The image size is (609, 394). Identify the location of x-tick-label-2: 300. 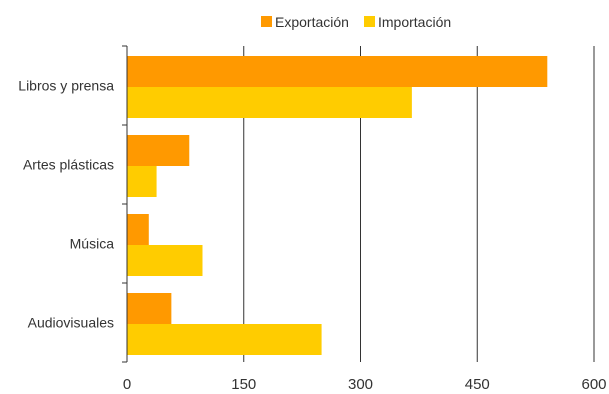
(360, 384).